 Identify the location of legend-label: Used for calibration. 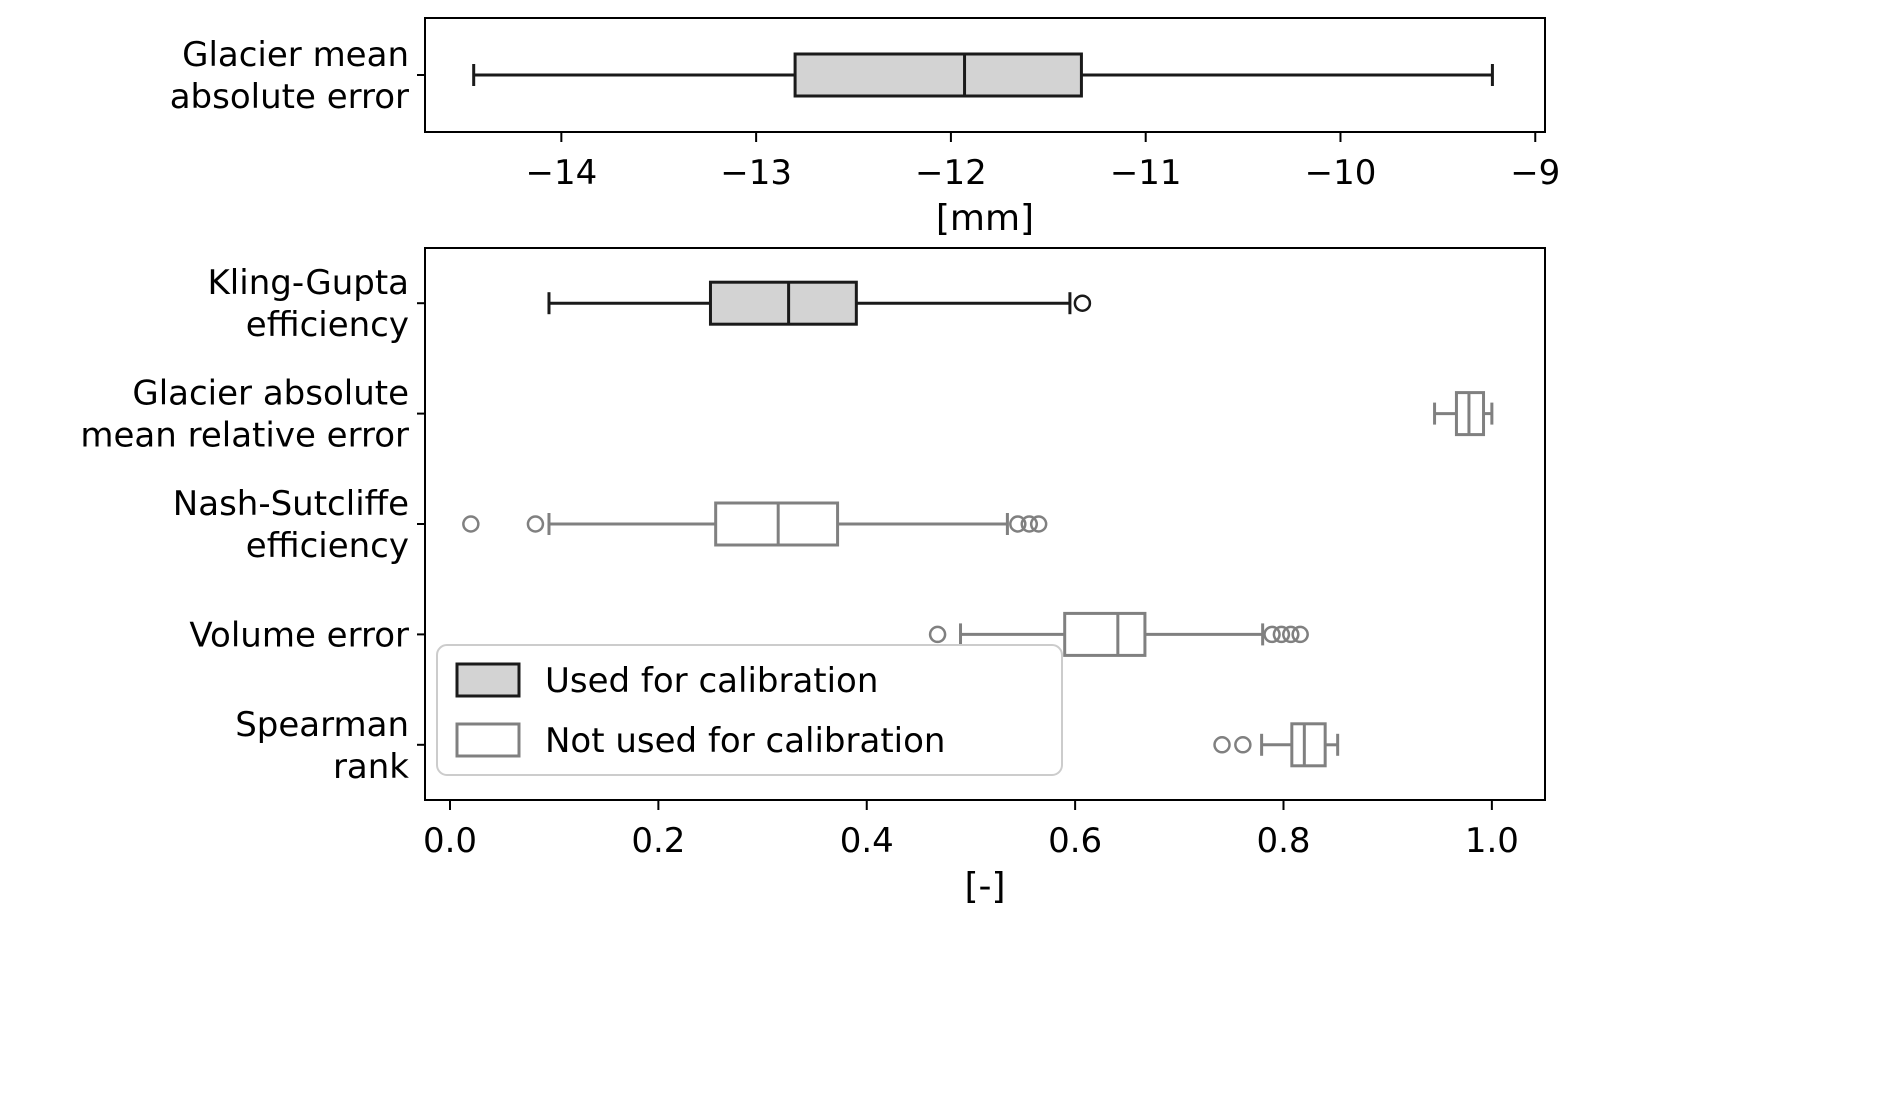
(711, 681).